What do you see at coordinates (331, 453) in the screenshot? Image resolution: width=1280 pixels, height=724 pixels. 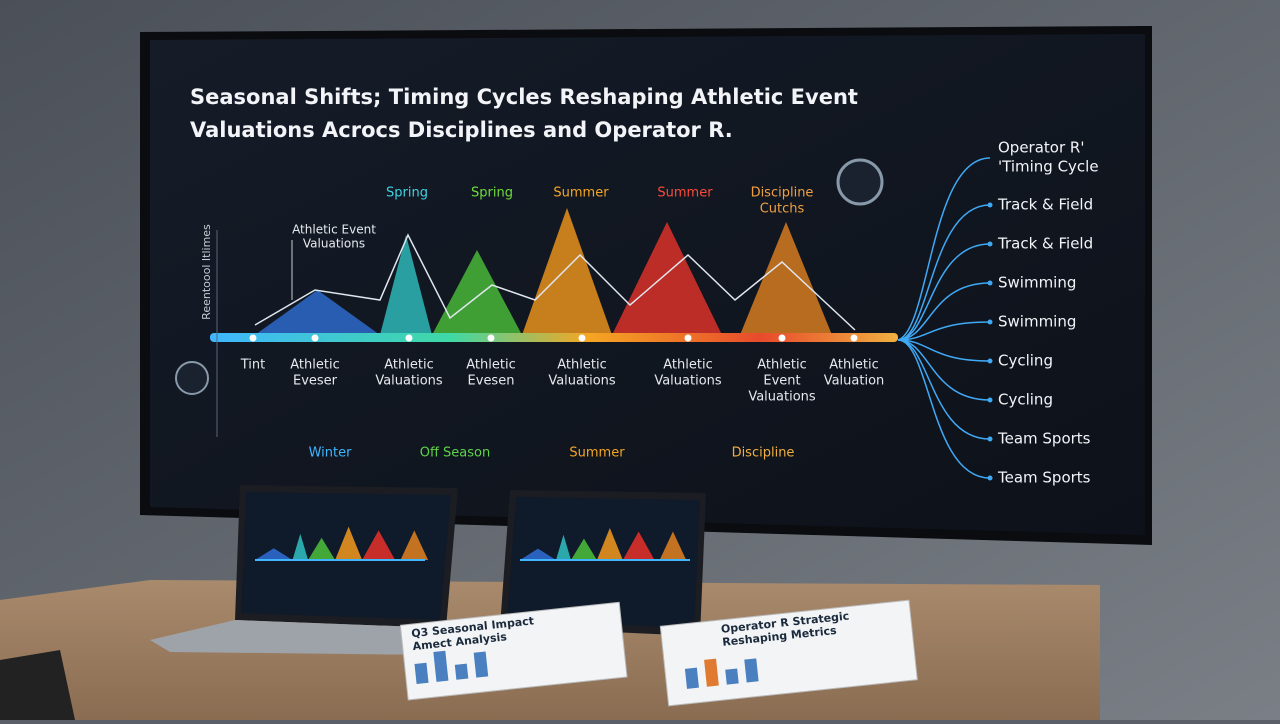 I see `period-label: Winter` at bounding box center [331, 453].